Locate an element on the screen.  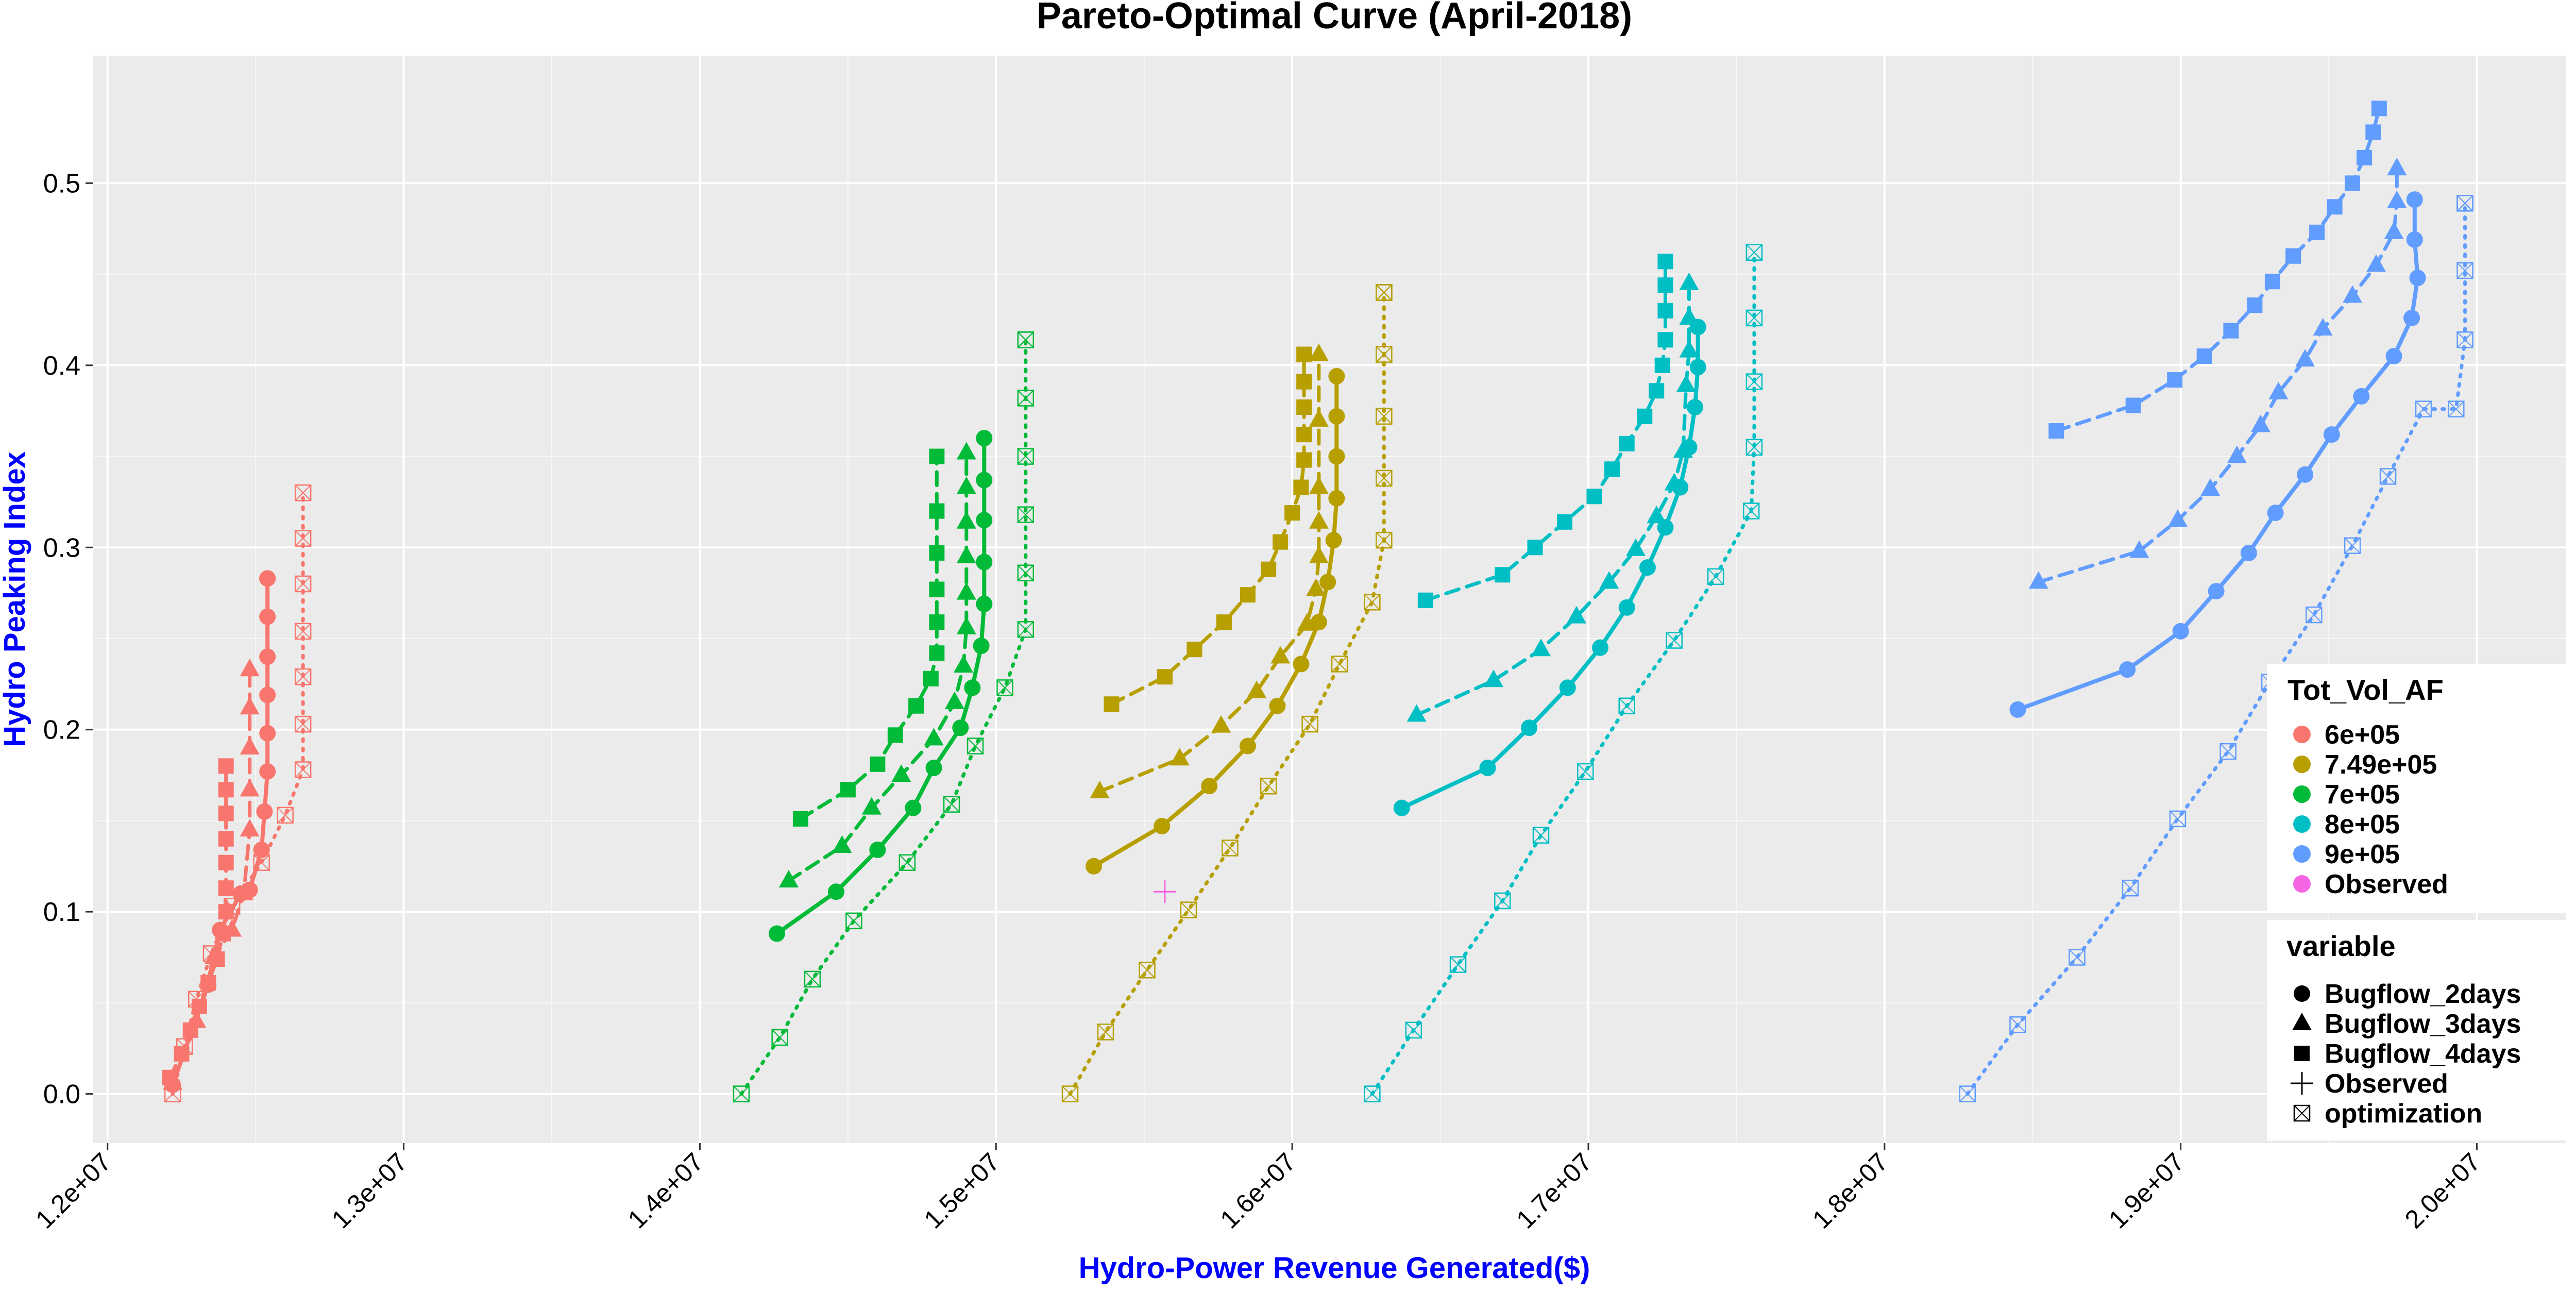
x-tick-label: 1.6e+07 is located at coordinates (1258, 1190).